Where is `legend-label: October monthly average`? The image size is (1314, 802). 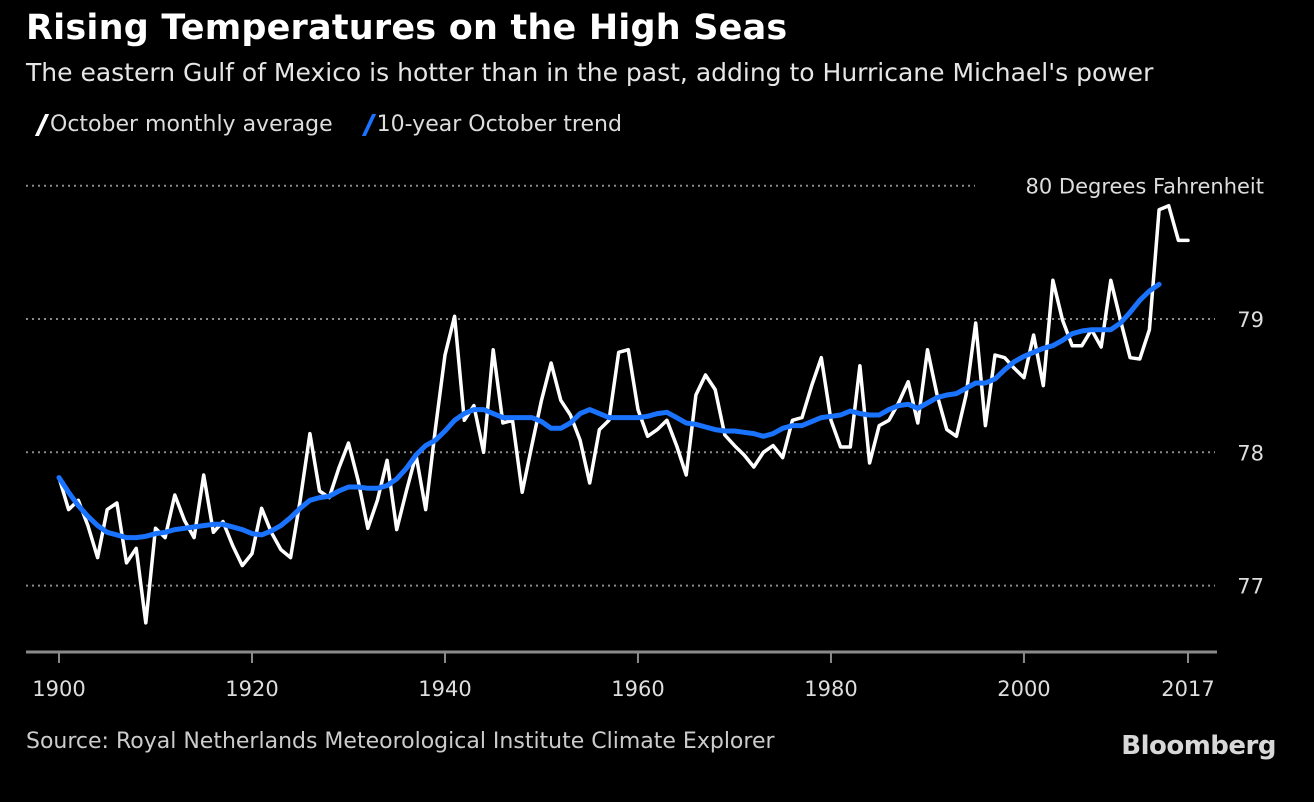
legend-label: October monthly average is located at coordinates (191, 124).